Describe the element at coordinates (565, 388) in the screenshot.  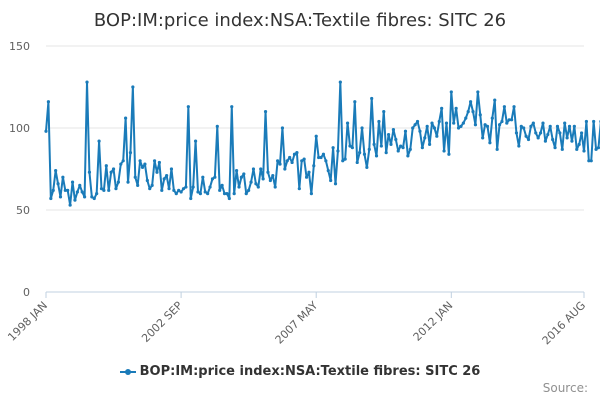
I see `source-credit: Source:` at that location.